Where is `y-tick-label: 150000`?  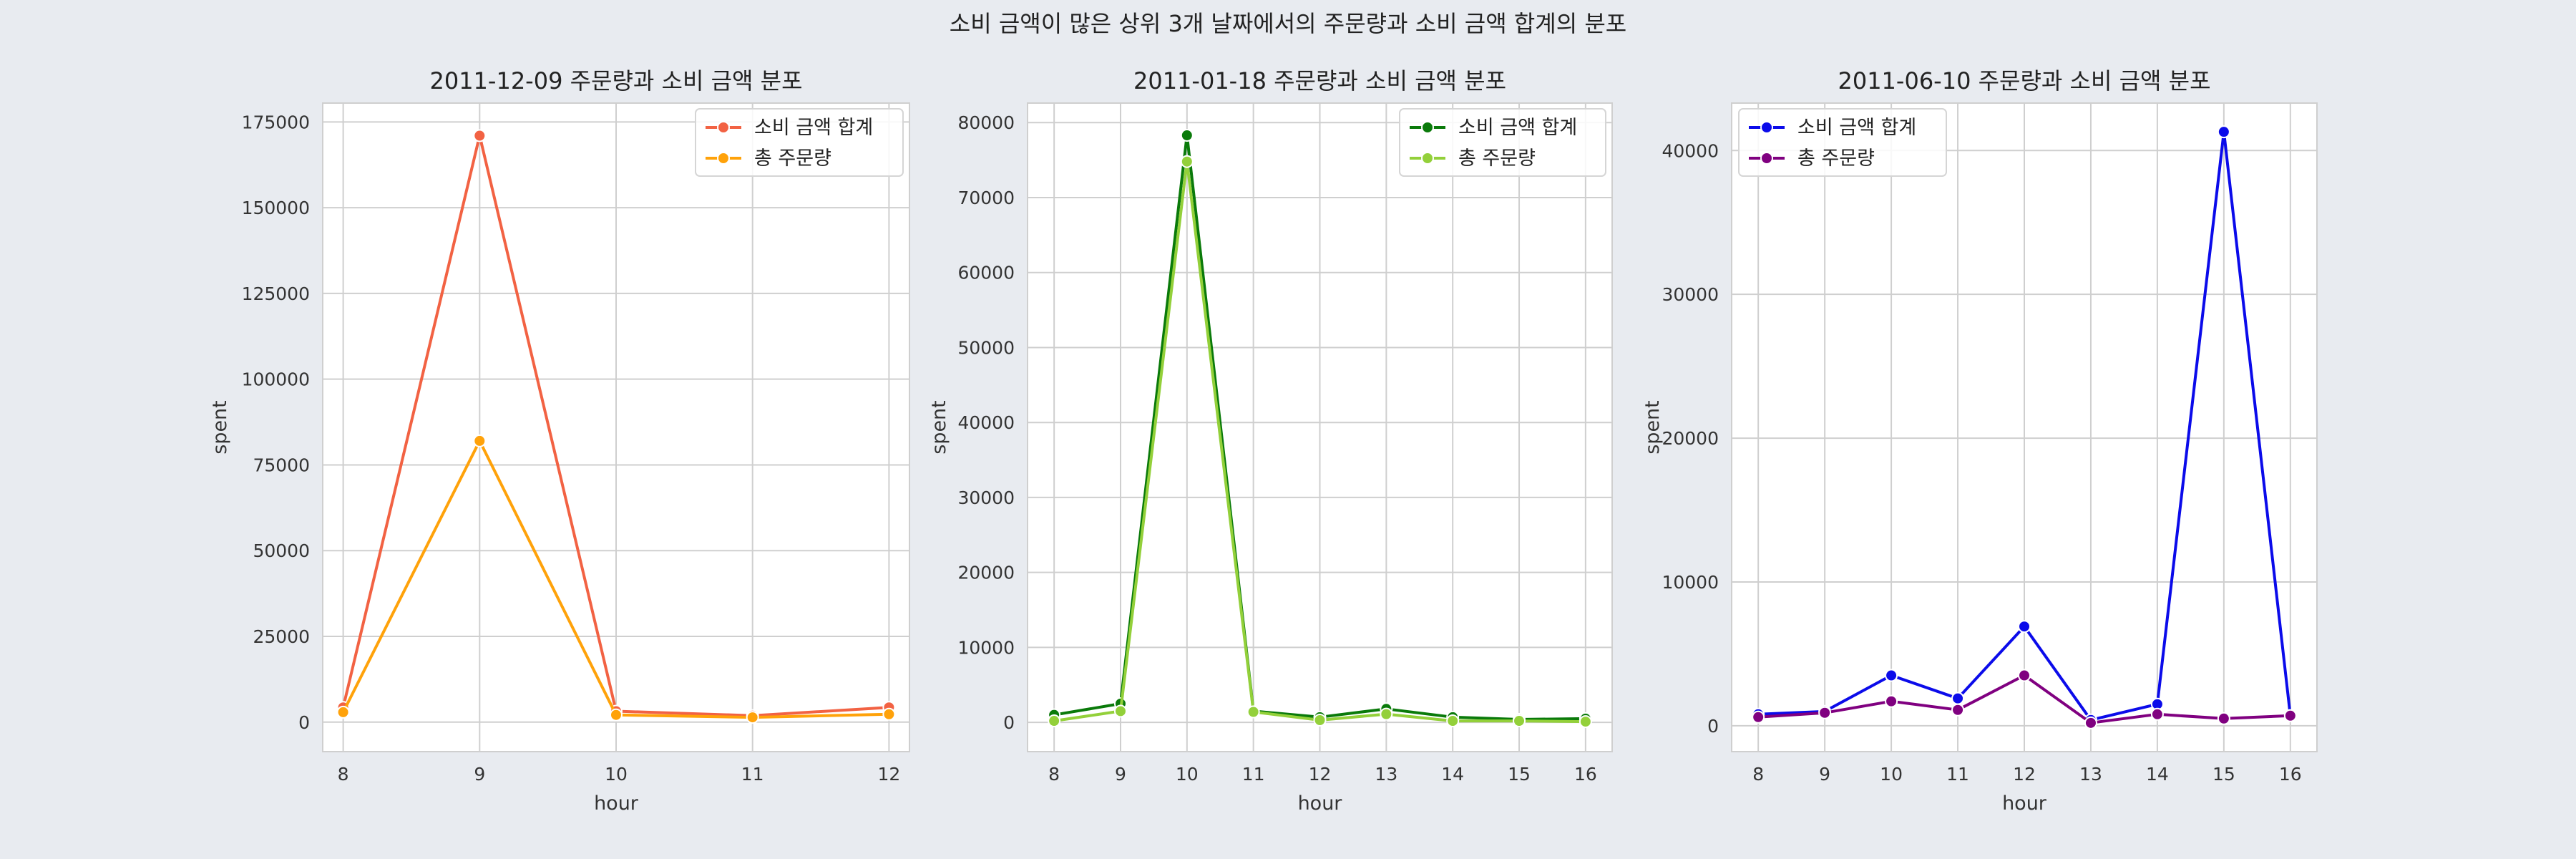
y-tick-label: 150000 is located at coordinates (276, 208).